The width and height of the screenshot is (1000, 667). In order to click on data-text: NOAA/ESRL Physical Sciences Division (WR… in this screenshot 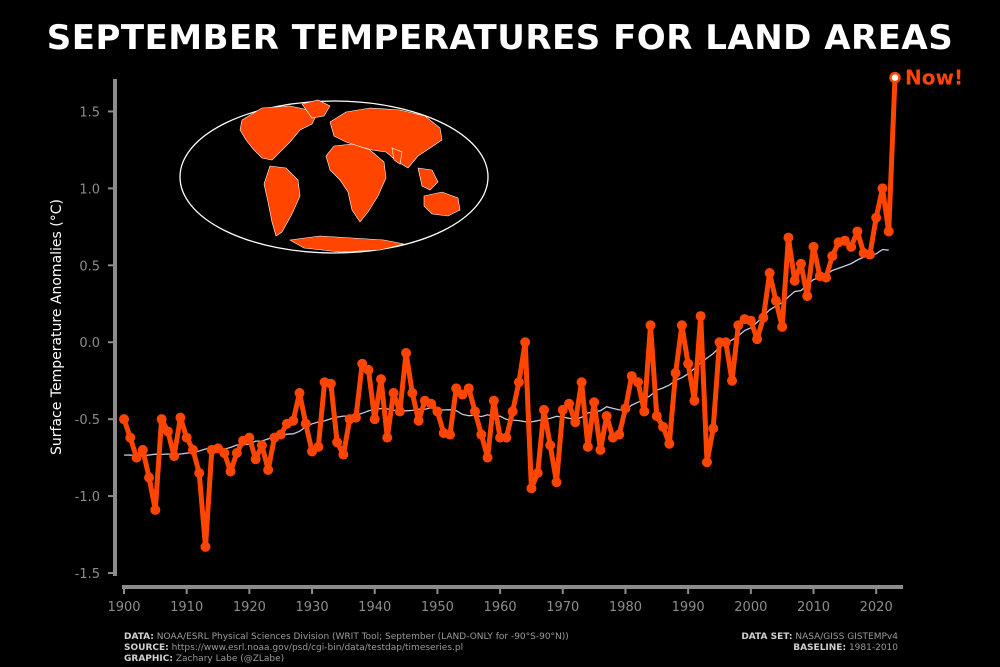, I will do `click(362, 637)`.